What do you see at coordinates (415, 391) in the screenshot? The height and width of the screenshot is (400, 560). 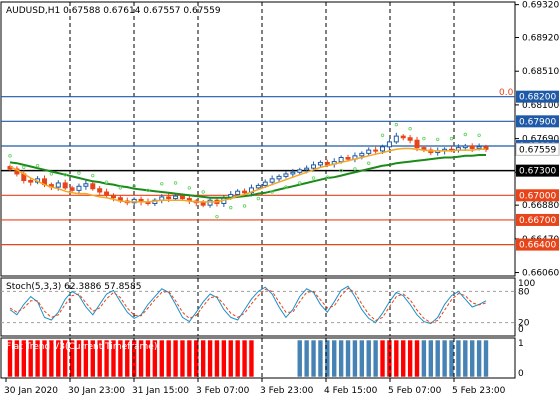 I see `time-label: 5 Feb 07:00` at bounding box center [415, 391].